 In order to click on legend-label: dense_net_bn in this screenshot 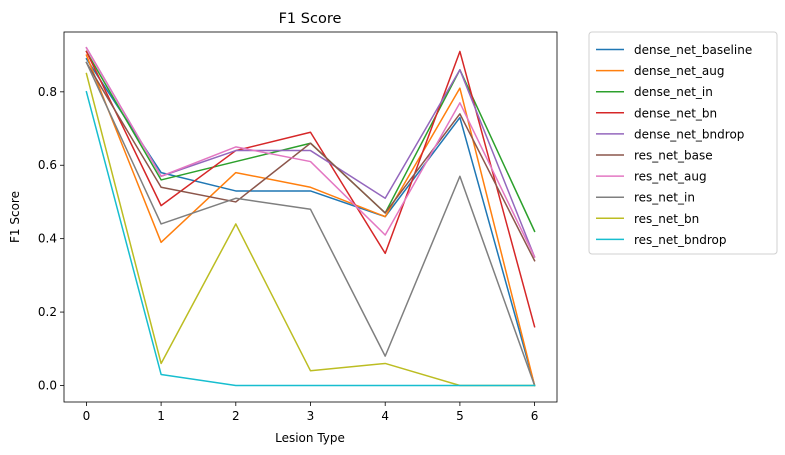, I will do `click(675, 113)`.